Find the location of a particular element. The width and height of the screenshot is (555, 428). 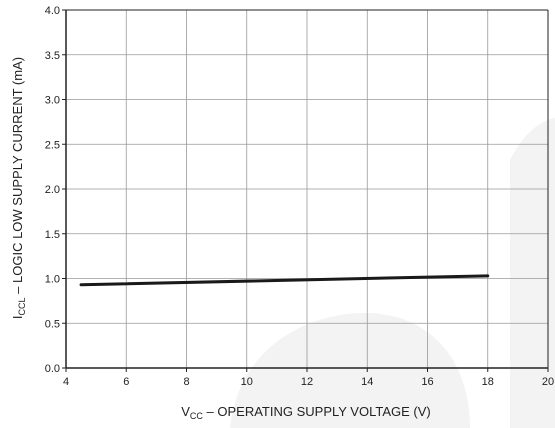

x-tick-label: 18 is located at coordinates (488, 382).